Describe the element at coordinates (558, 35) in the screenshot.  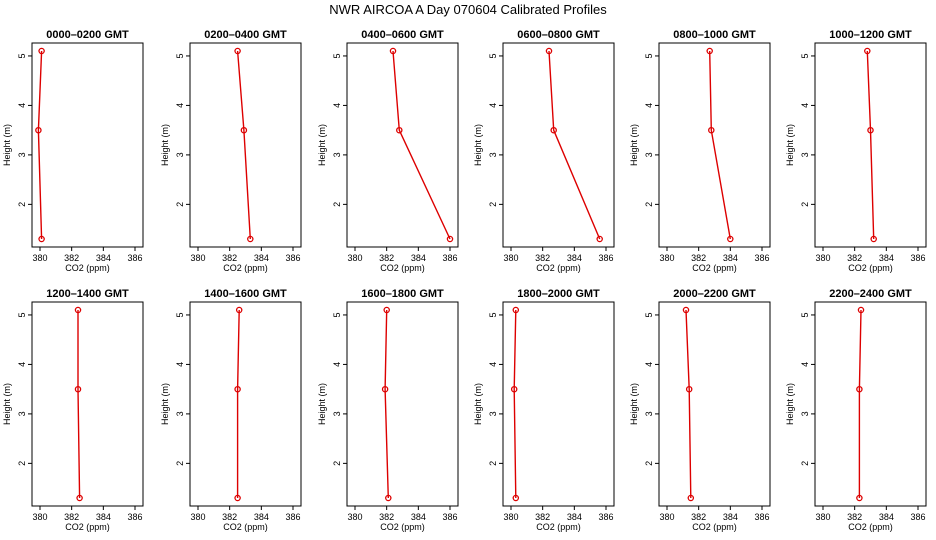
I see `plot-title: 0600–0800 GMT` at that location.